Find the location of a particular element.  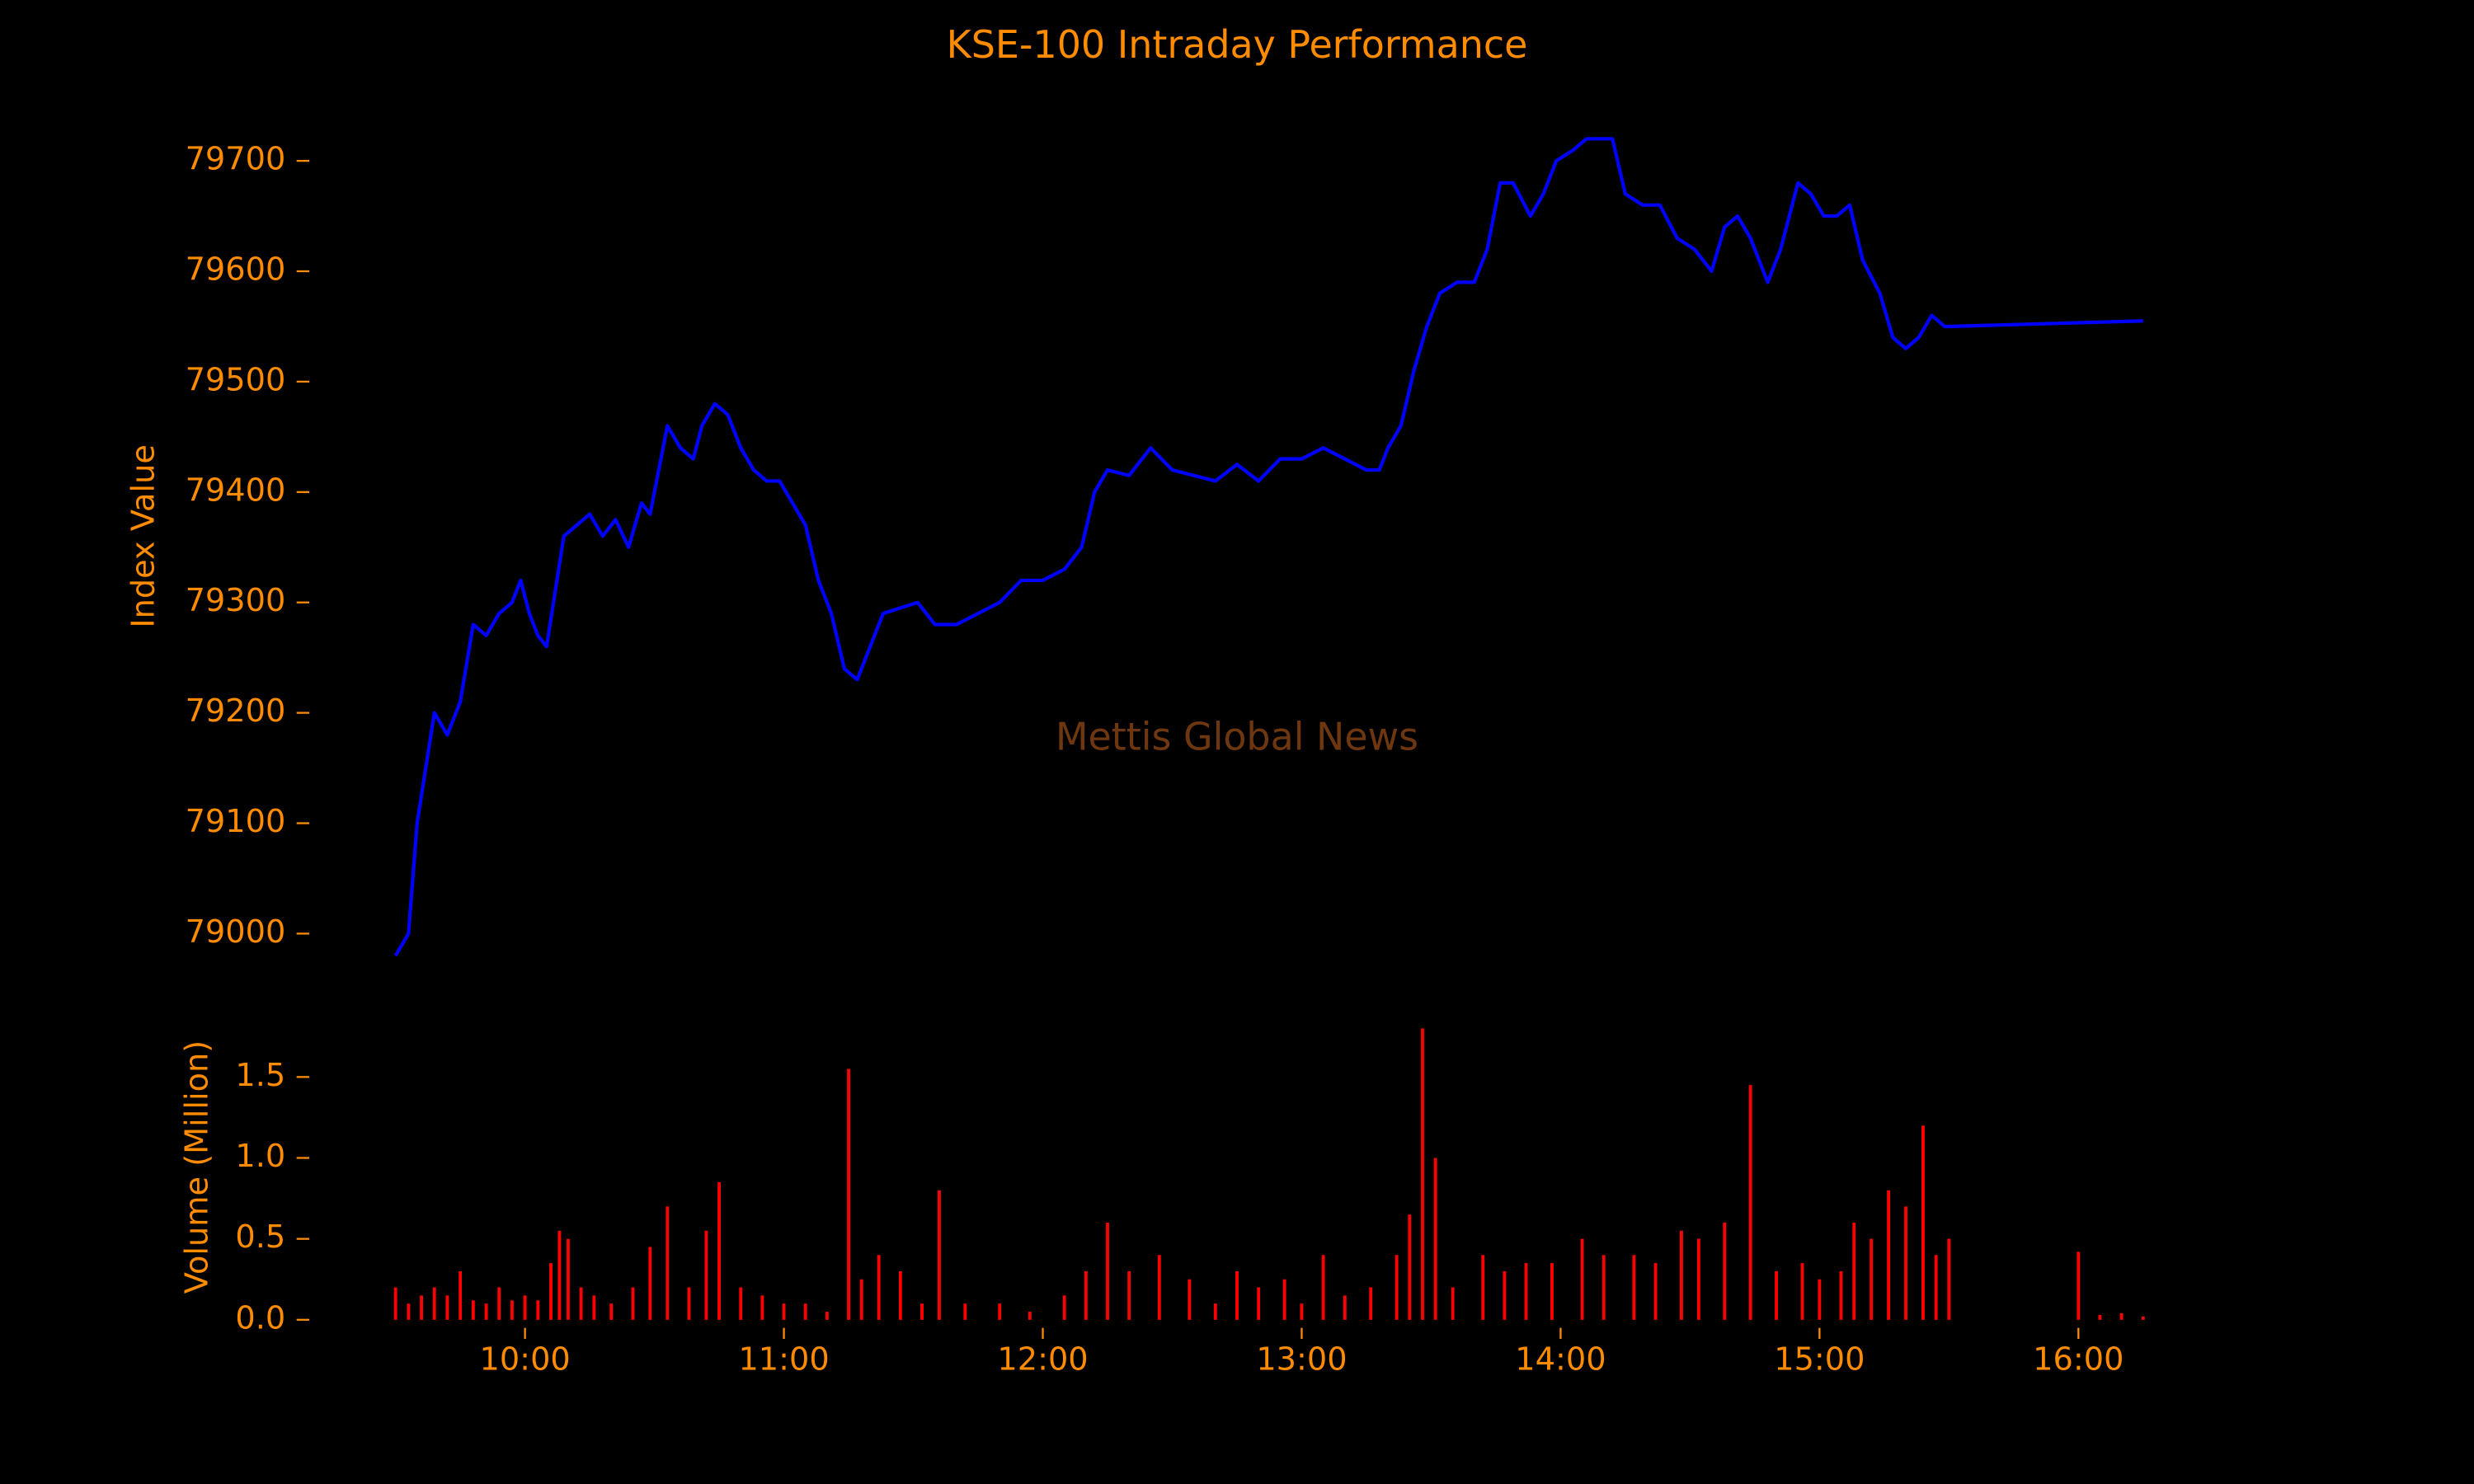

y-axis-label: Volume (Million) is located at coordinates (197, 1167).